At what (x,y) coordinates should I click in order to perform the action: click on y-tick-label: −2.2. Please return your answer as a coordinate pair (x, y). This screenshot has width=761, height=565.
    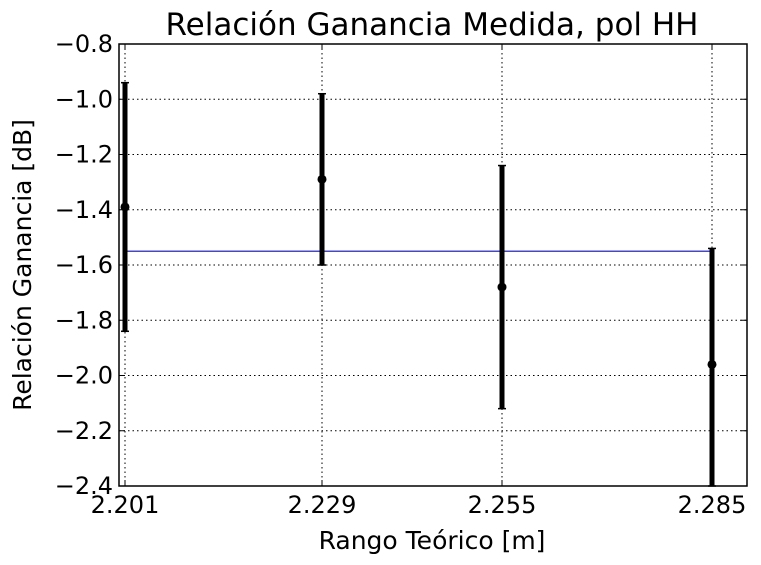
    Looking at the image, I should click on (84, 431).